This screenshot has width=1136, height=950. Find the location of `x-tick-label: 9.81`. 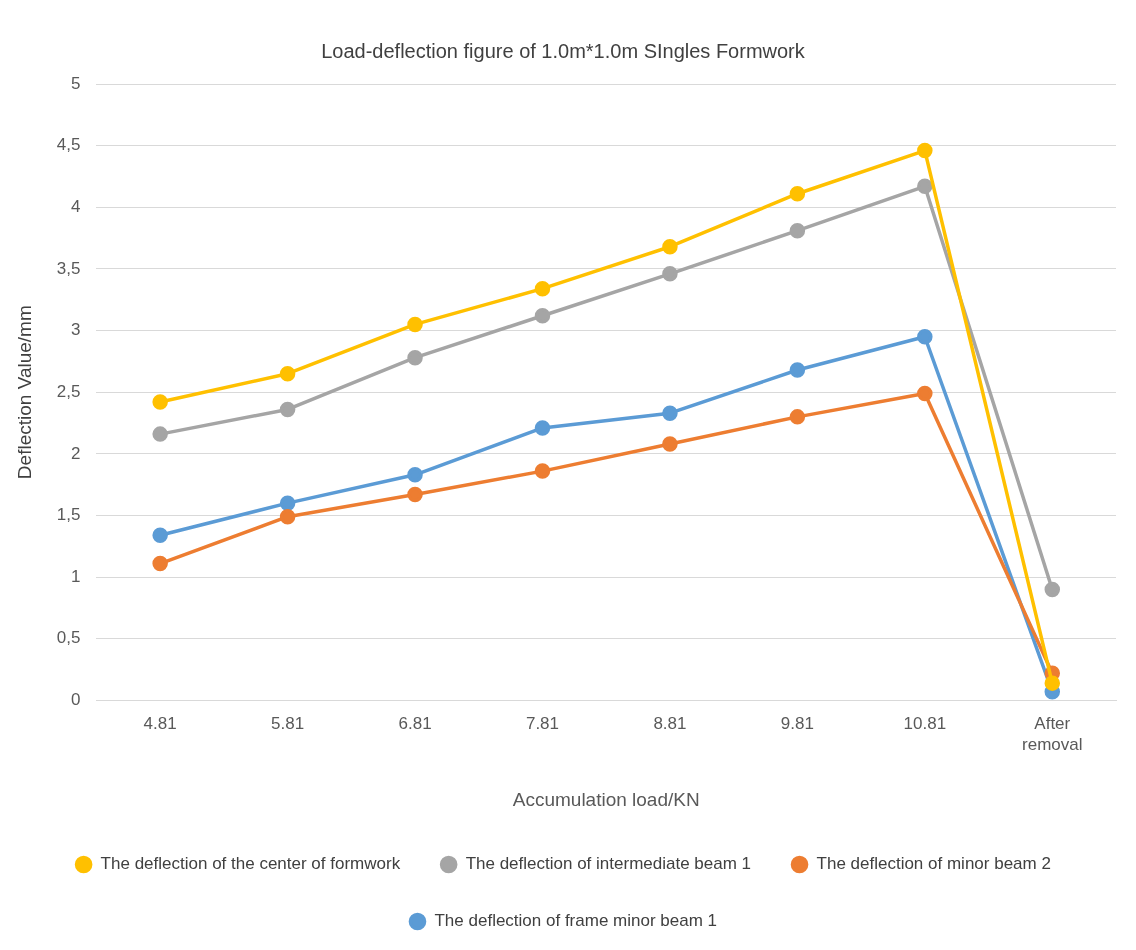

x-tick-label: 9.81 is located at coordinates (797, 724).